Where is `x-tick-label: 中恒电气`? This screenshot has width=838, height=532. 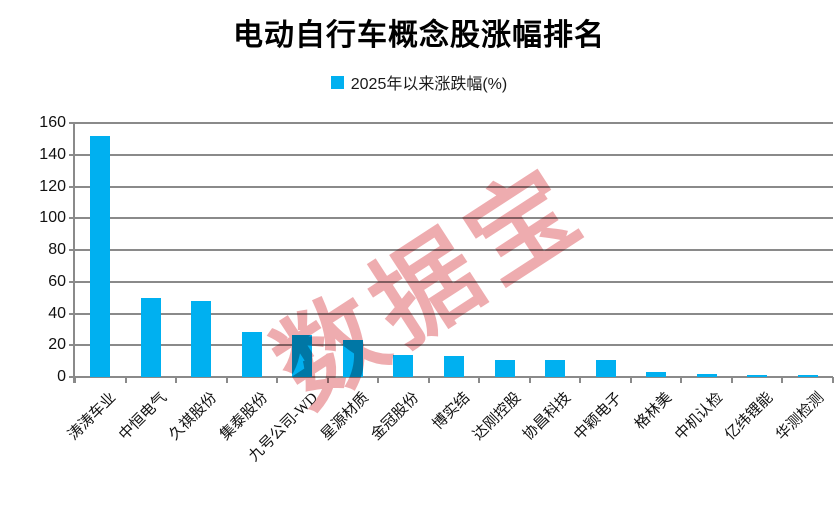 x-tick-label: 中恒电气 is located at coordinates (143, 416).